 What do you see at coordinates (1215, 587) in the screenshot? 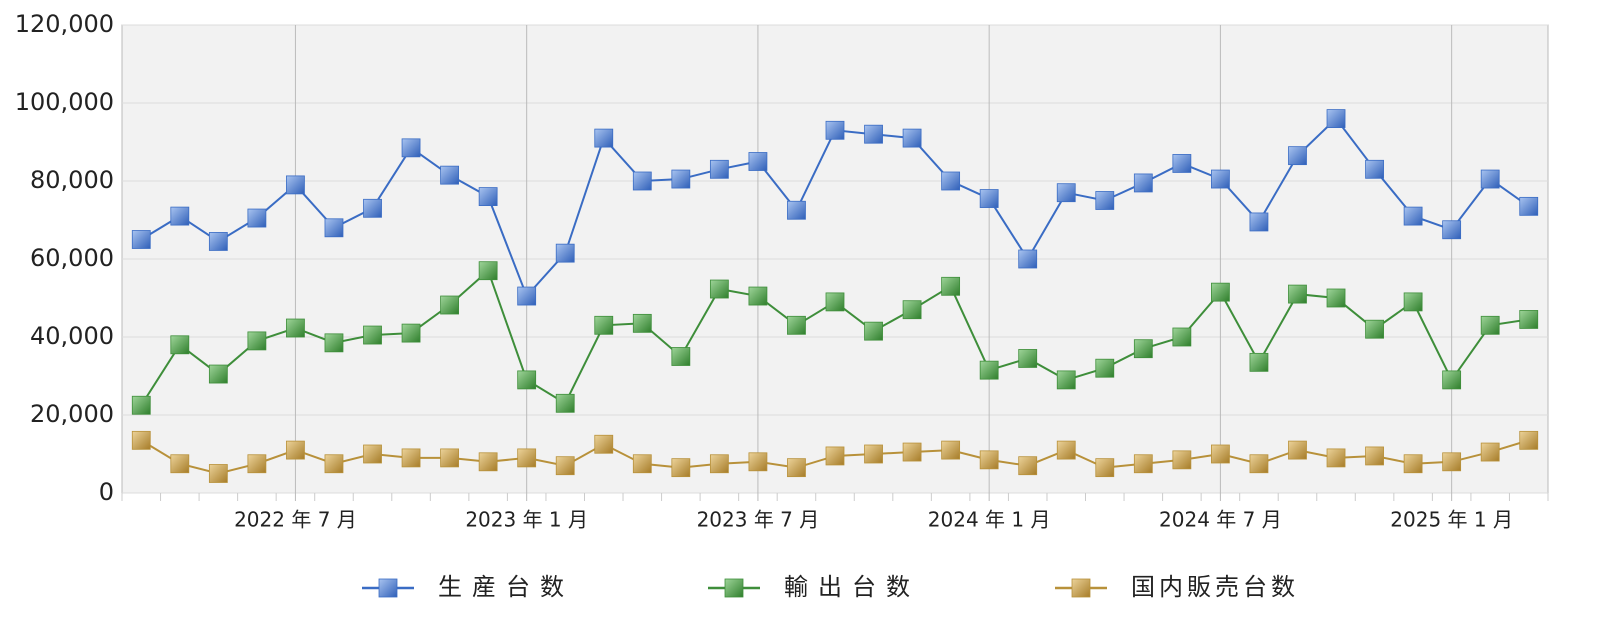
I see `legend-label: 国内販売台数` at bounding box center [1215, 587].